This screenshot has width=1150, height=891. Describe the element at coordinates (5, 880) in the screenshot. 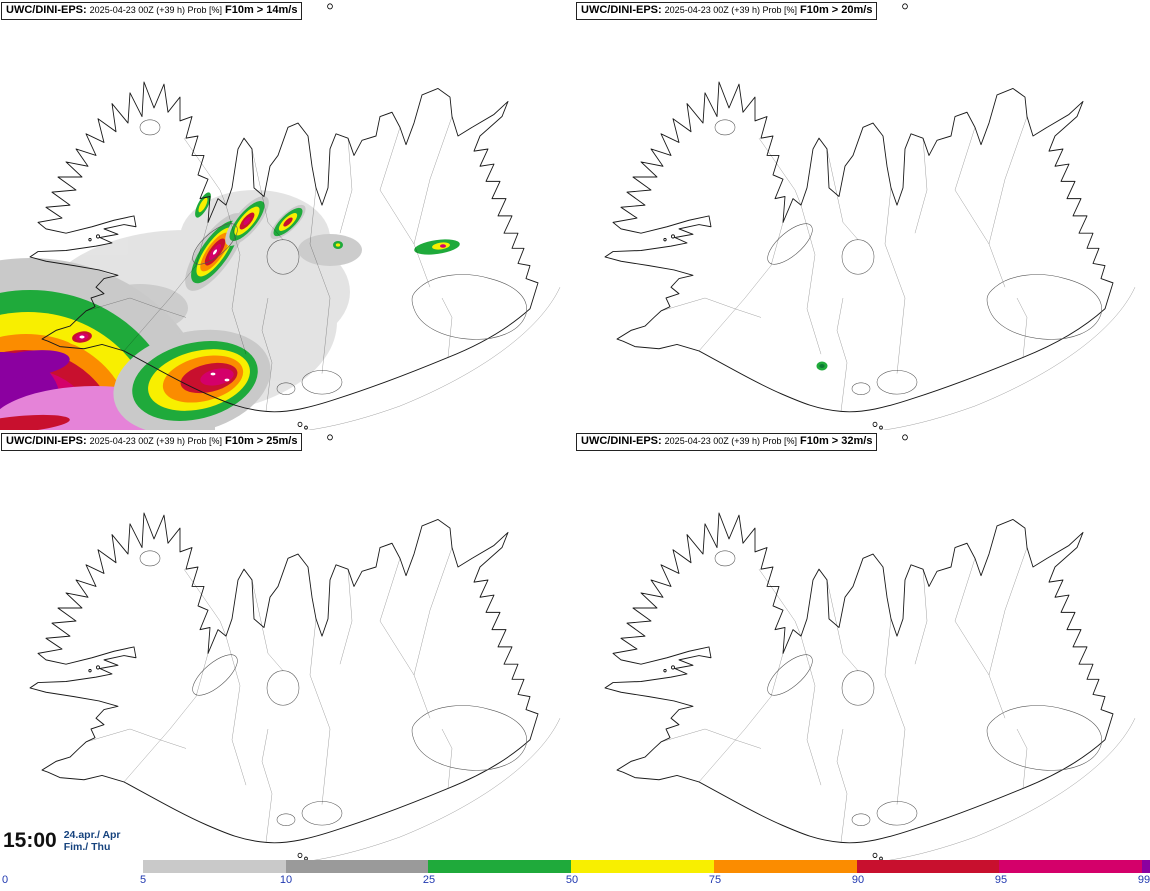

I see `colorbar-tick-label: 0` at that location.